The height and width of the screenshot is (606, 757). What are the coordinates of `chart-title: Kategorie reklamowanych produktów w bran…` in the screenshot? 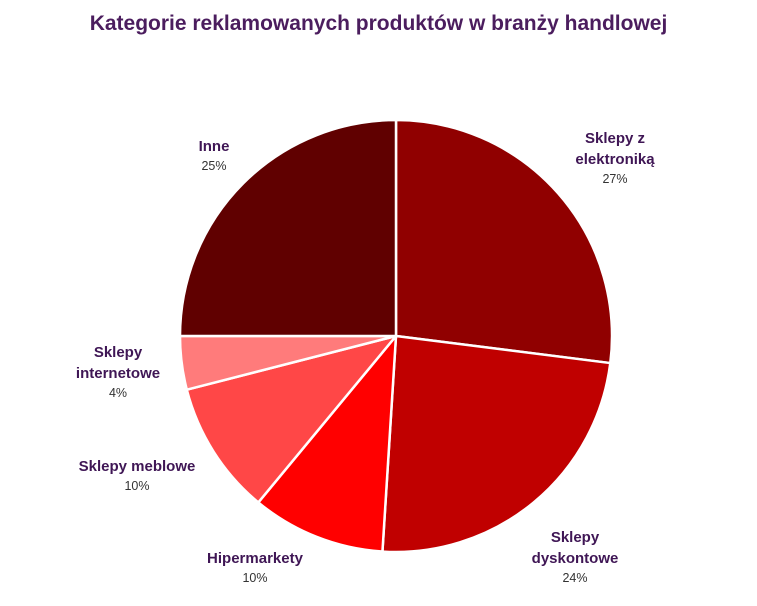 It's located at (378, 23).